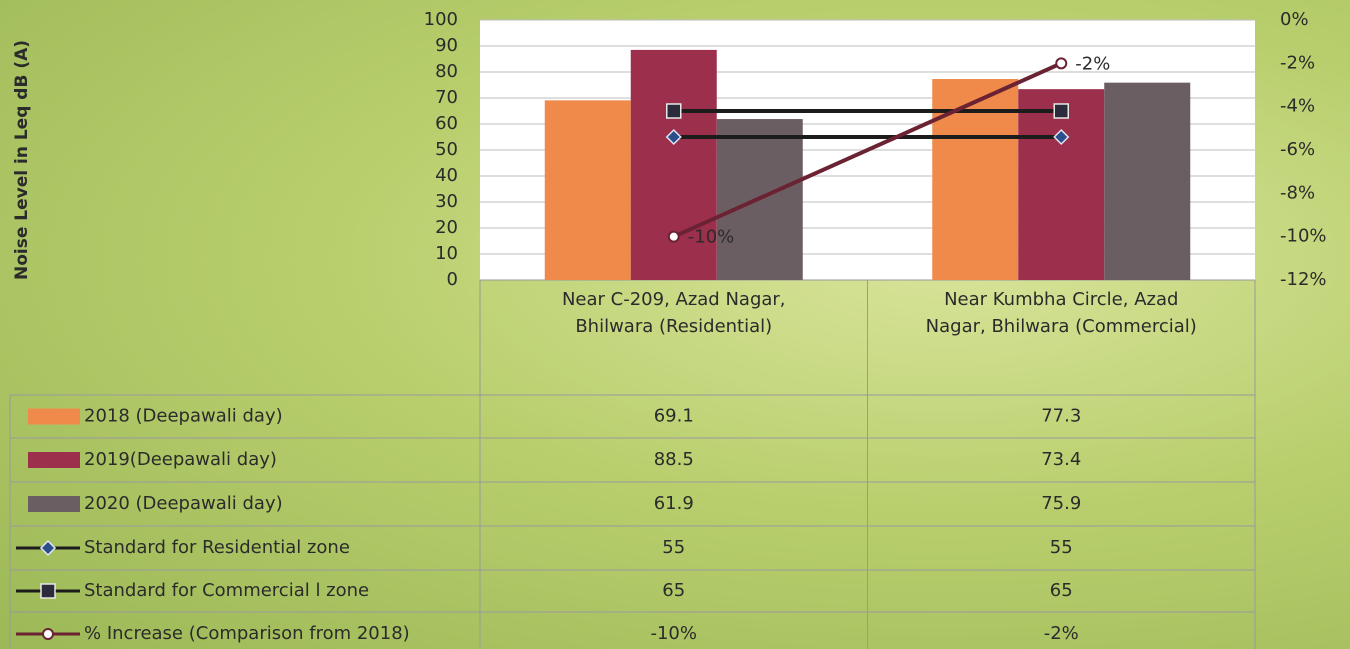  I want to click on table-cell: 73.4, so click(1061, 459).